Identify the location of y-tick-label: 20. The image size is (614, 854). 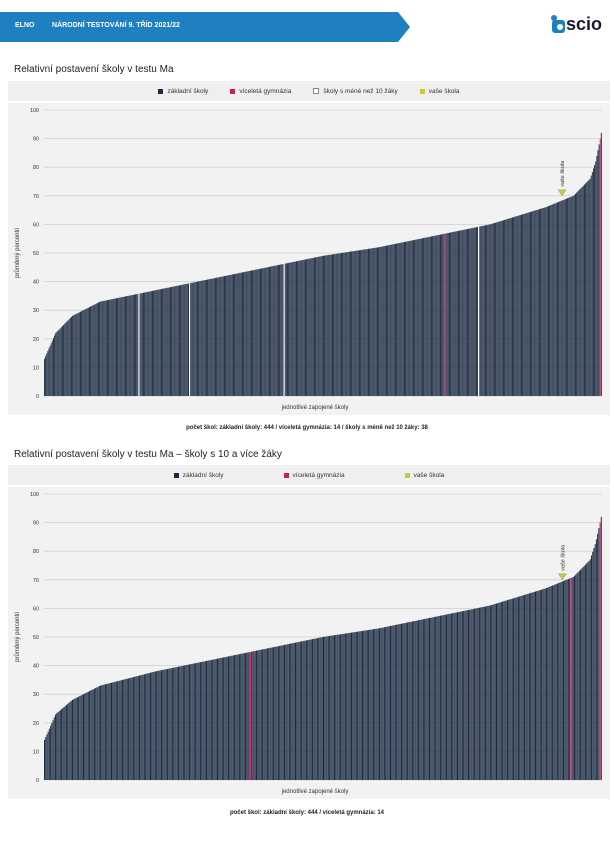
(36, 724).